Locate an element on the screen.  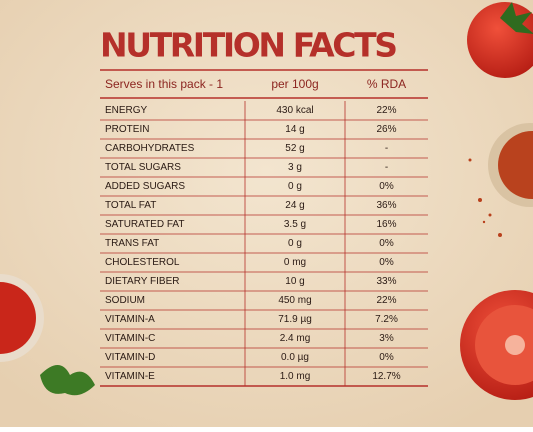
cell: 12.7% is located at coordinates (386, 376).